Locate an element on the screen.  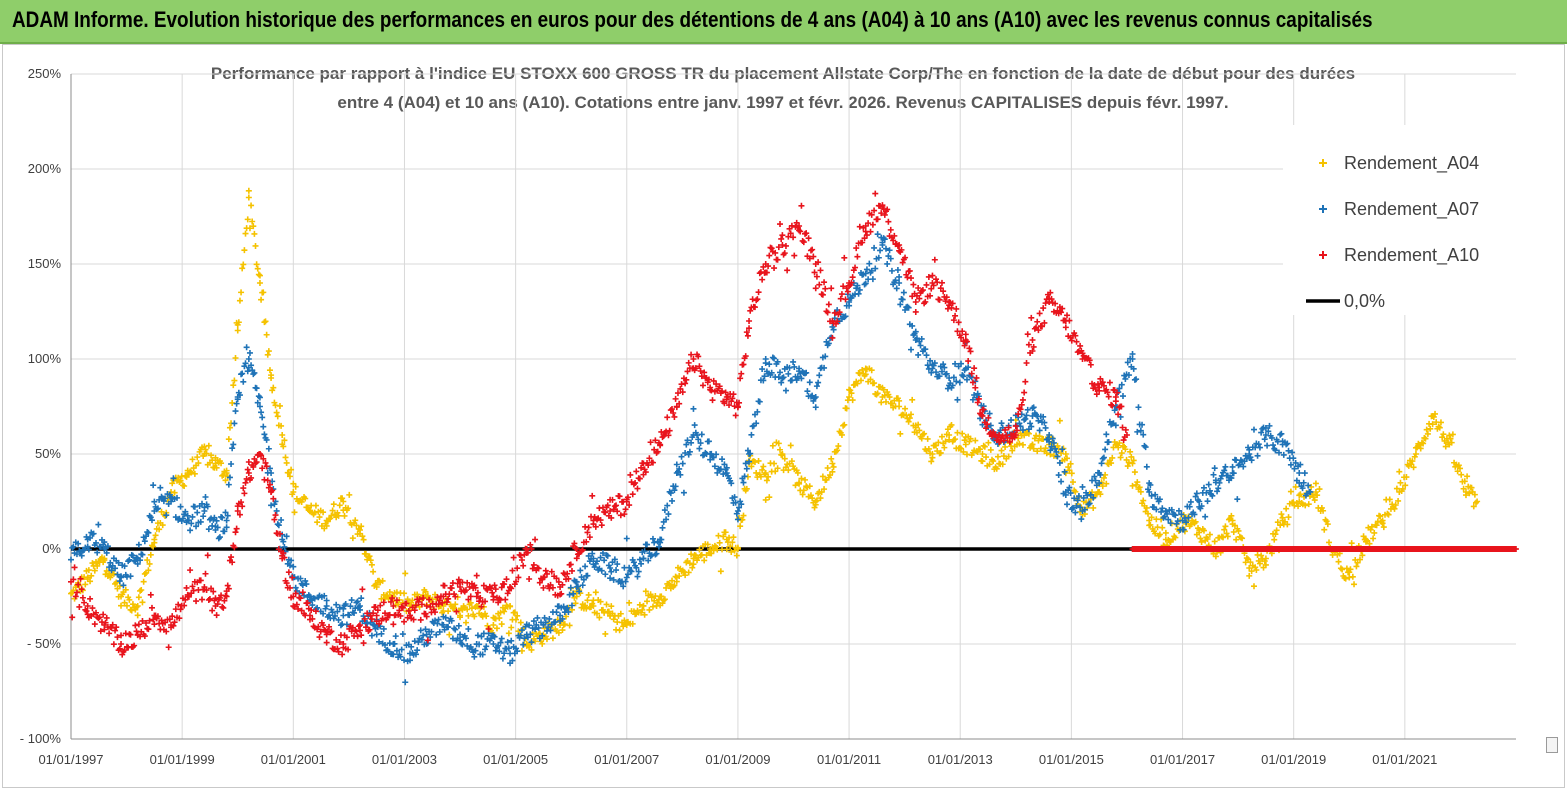
x-tick-label: 01/01/1997 is located at coordinates (70, 759).